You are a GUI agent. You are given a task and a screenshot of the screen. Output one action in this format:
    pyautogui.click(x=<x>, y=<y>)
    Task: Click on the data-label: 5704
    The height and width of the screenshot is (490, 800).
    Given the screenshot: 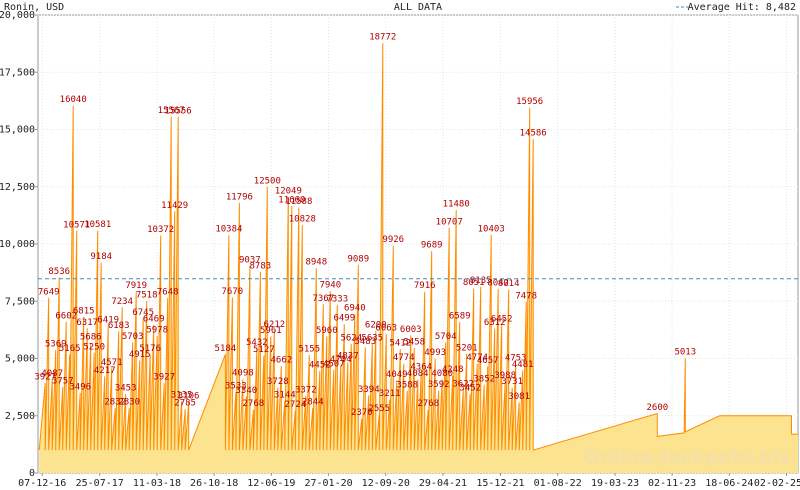 What is the action you would take?
    pyautogui.click(x=446, y=337)
    